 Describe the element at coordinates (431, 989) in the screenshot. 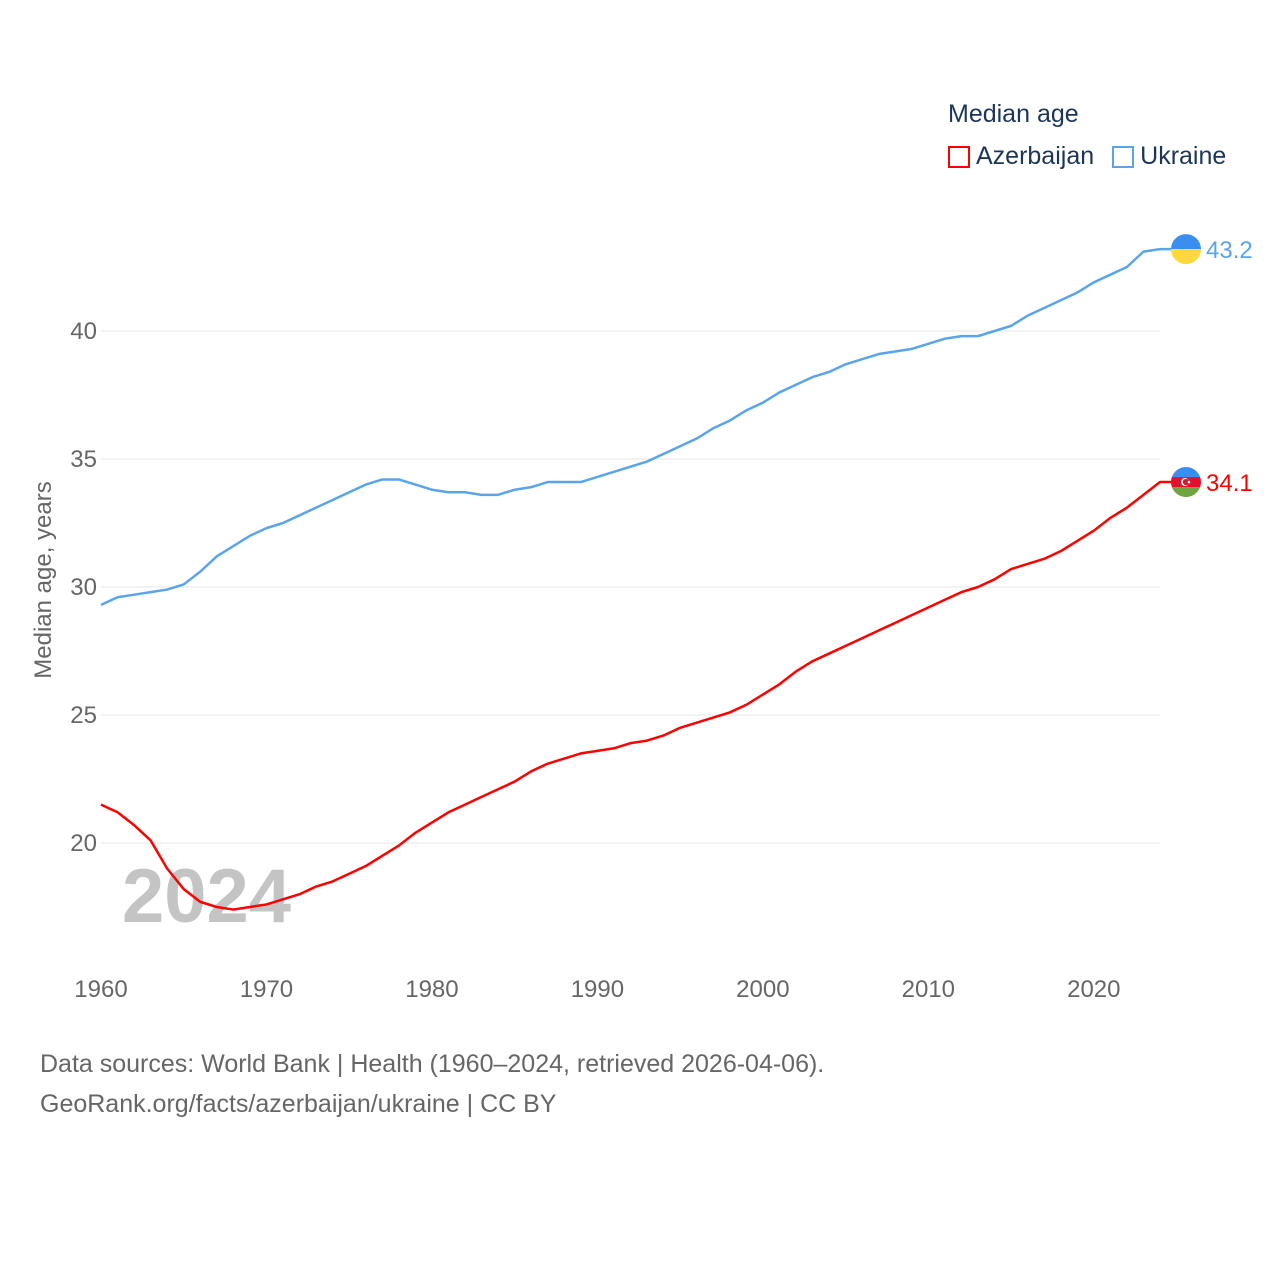

I see `x-tick-label: 1980` at that location.